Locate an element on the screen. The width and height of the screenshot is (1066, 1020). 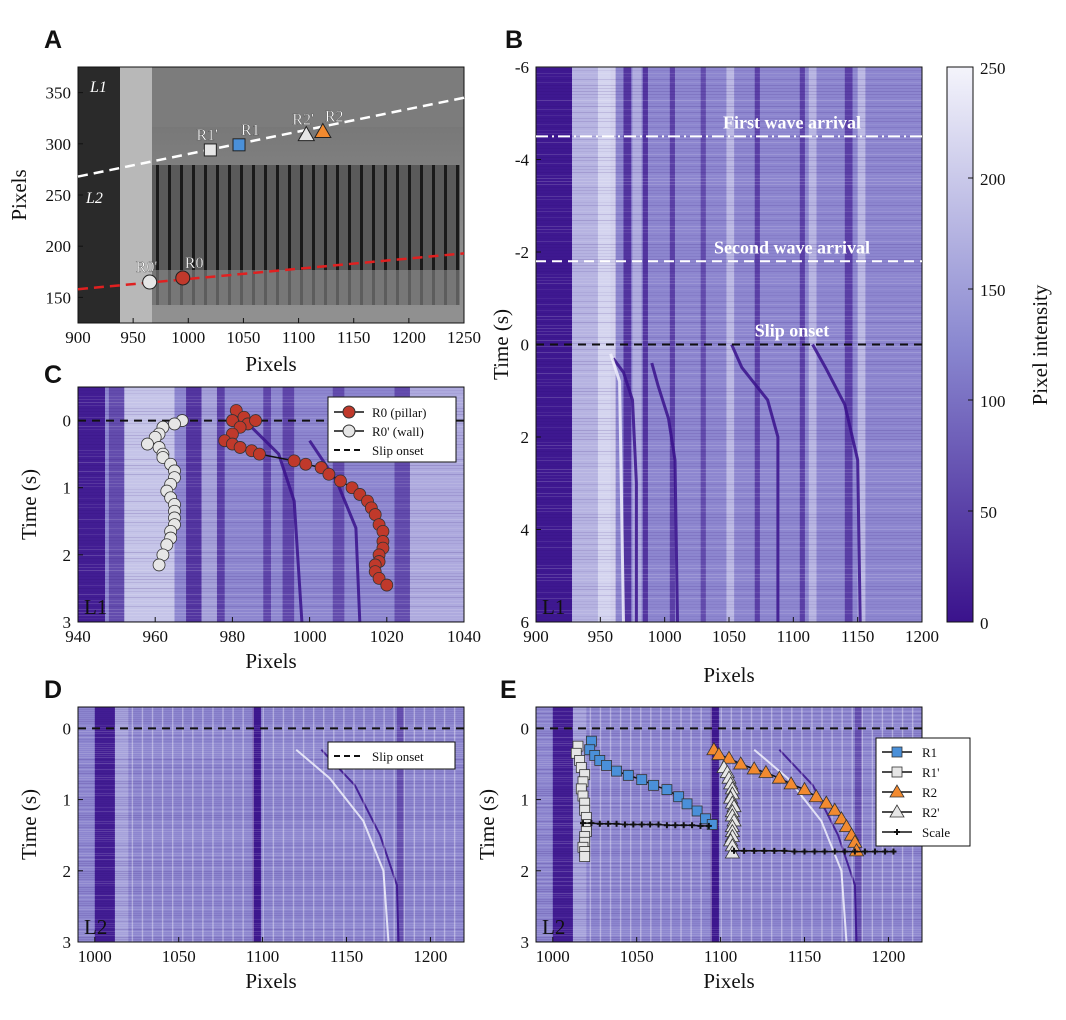
x-tick-label: 1050 is located at coordinates (637, 956).